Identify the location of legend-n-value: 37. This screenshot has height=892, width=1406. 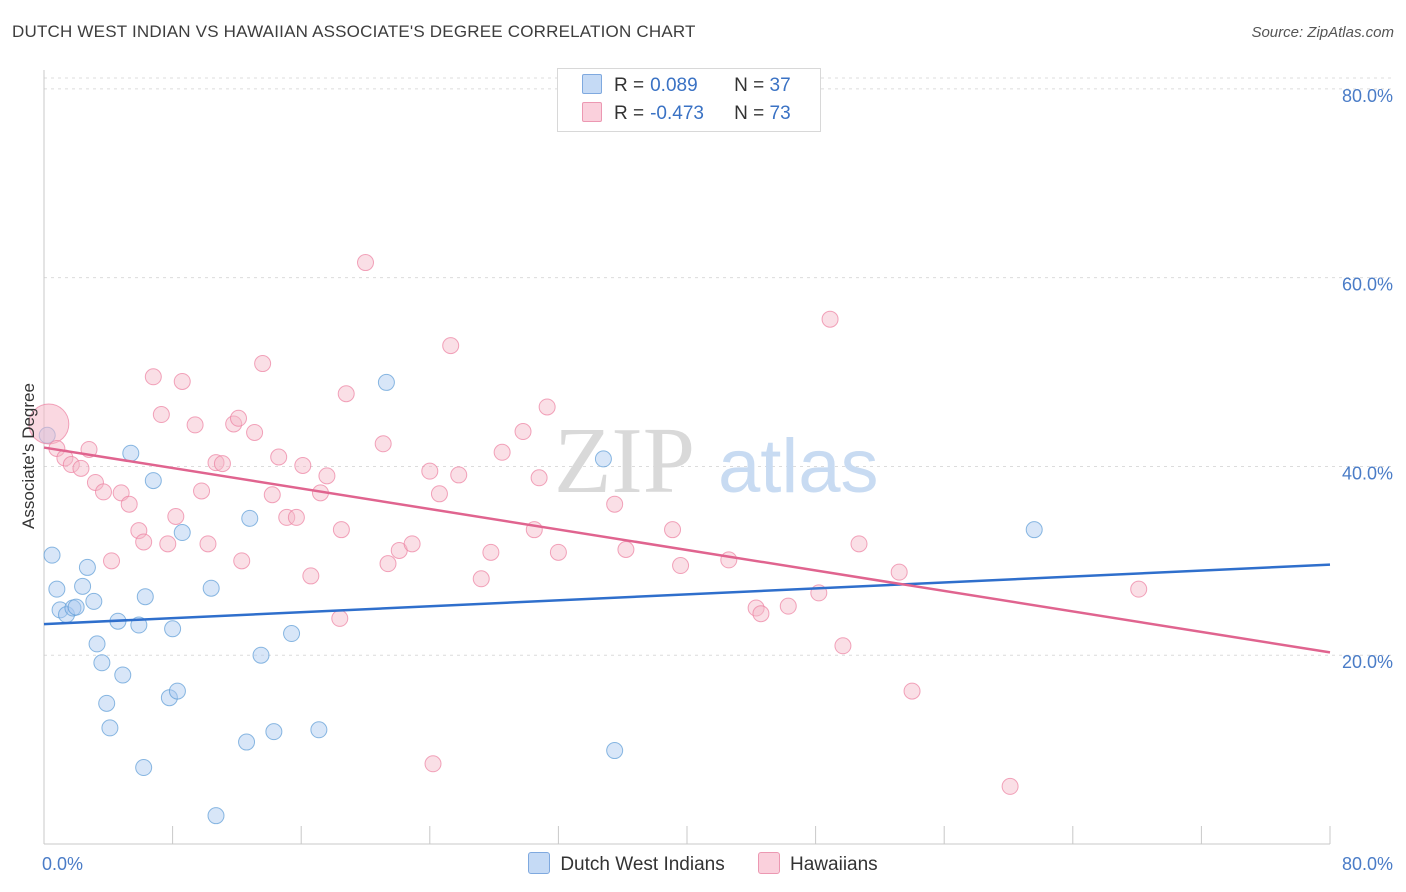
(780, 85).